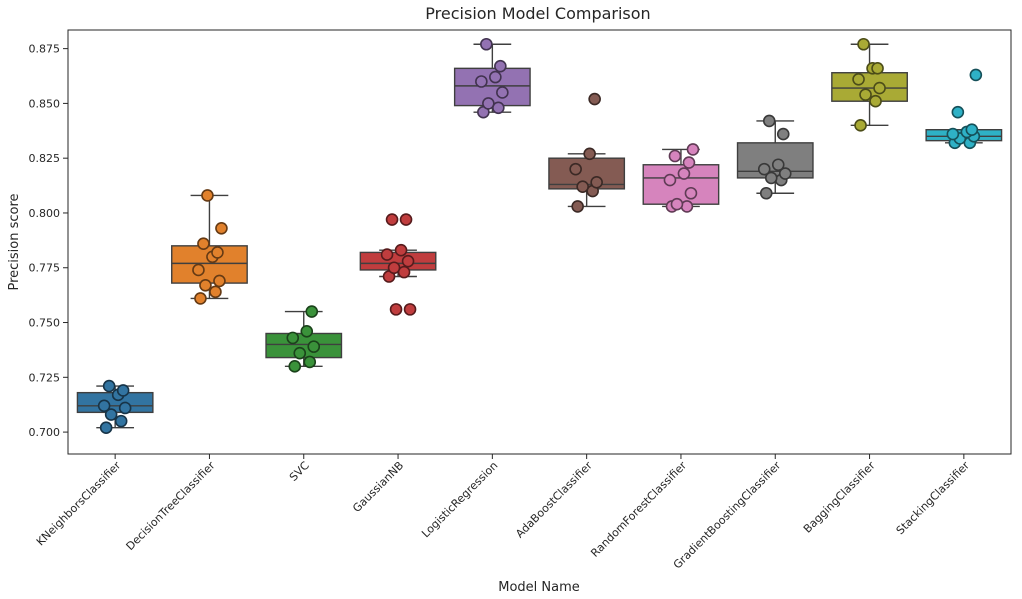 The image size is (1022, 599). What do you see at coordinates (727, 515) in the screenshot?
I see `x-tick-label: GradientBoostingClassifier` at bounding box center [727, 515].